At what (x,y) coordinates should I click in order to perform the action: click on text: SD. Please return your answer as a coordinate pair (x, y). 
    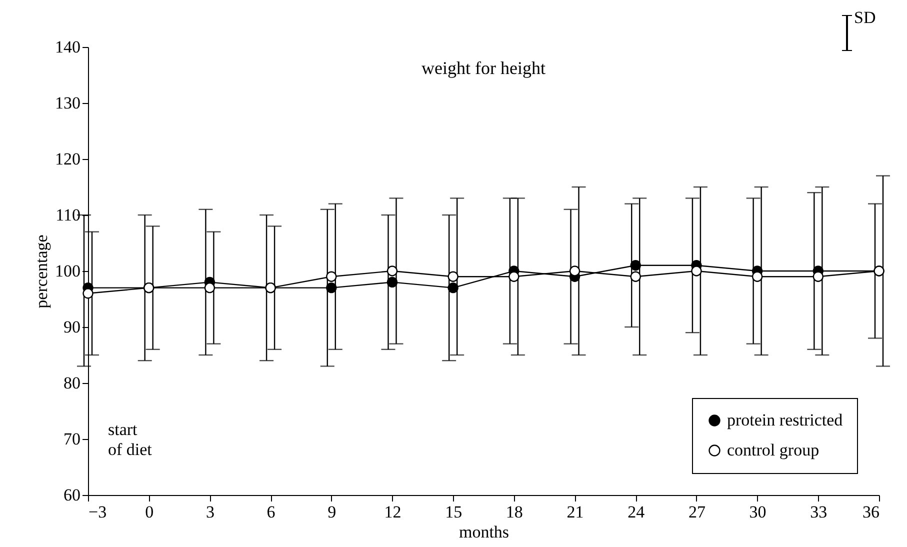
    Looking at the image, I should click on (865, 18).